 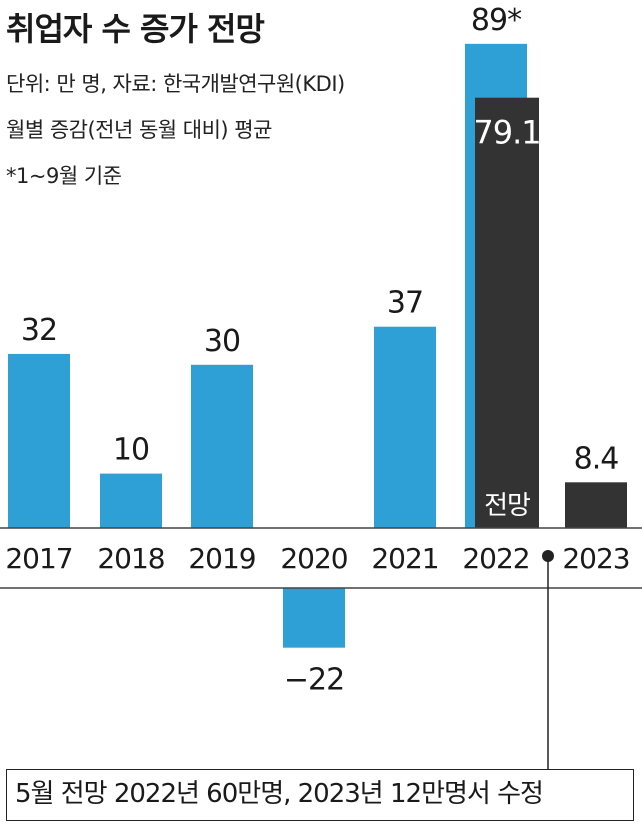 I want to click on bar-actual-2018, so click(x=131, y=500).